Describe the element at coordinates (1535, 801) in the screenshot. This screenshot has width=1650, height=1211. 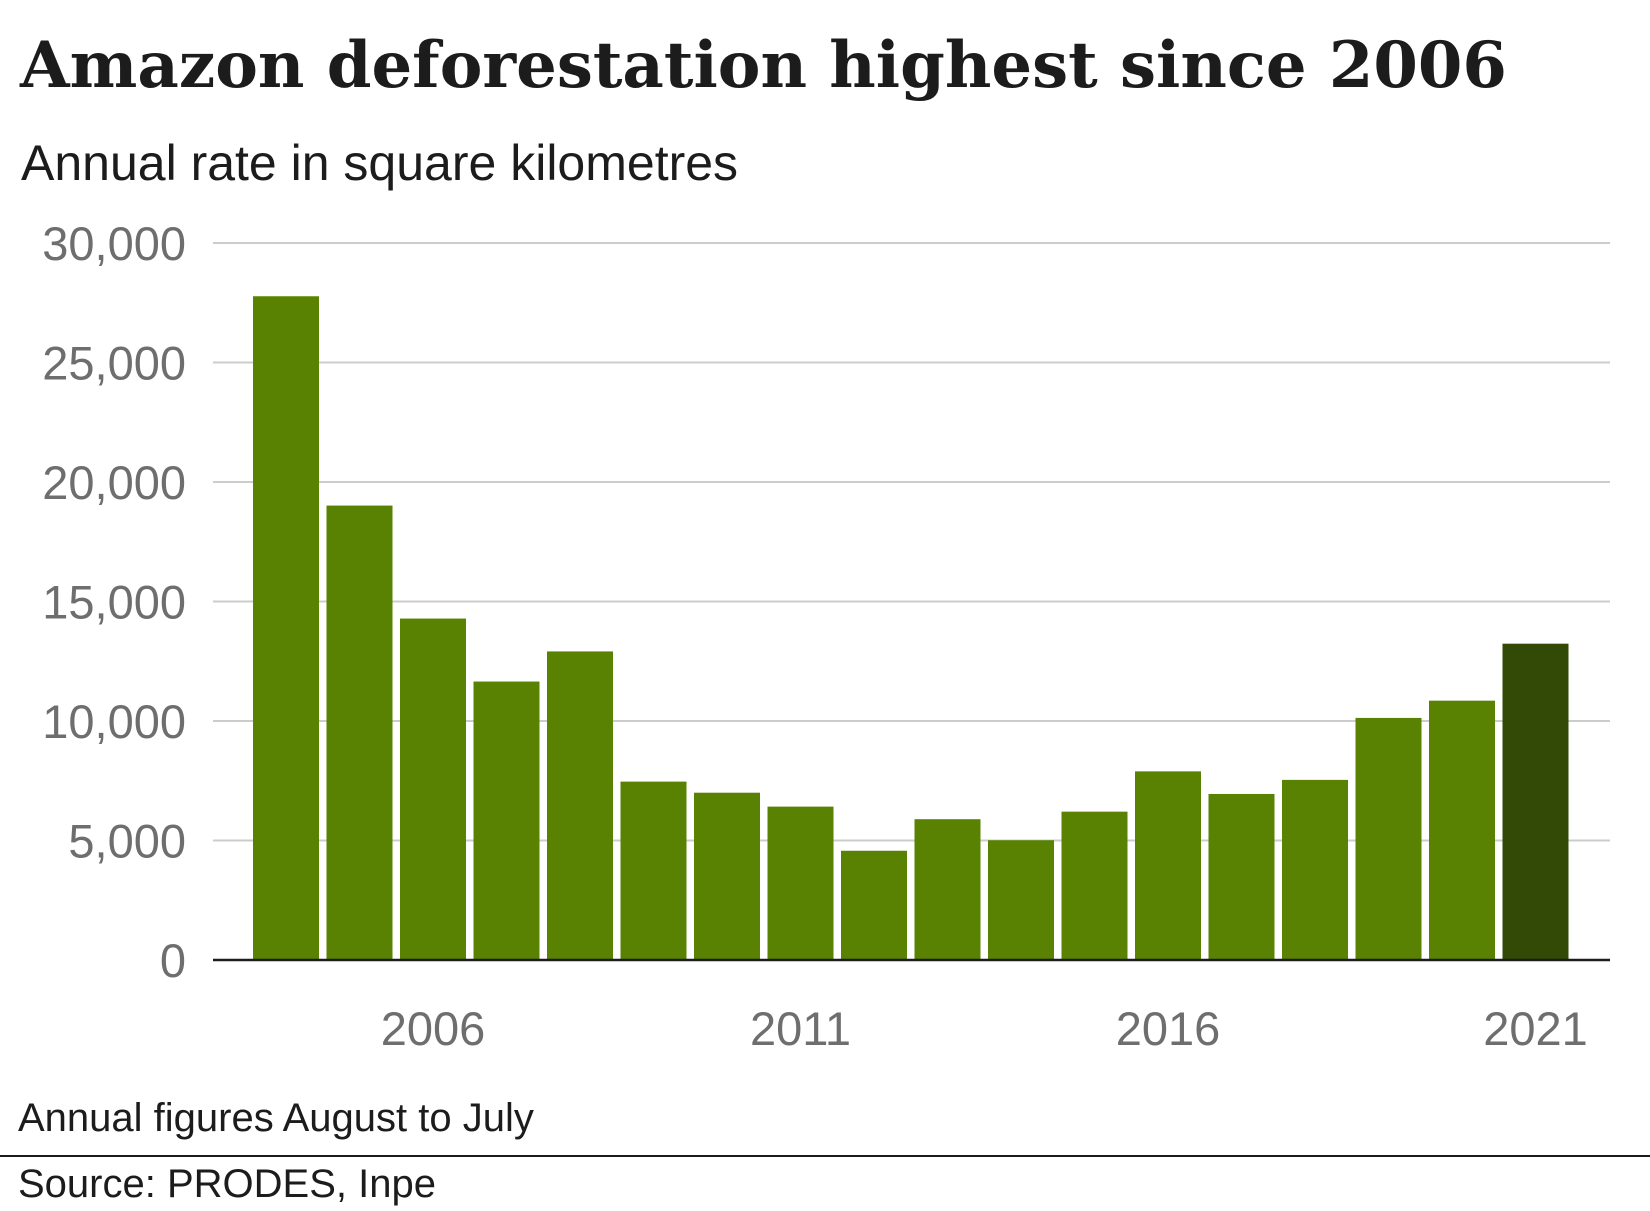
I see `bar-2021` at that location.